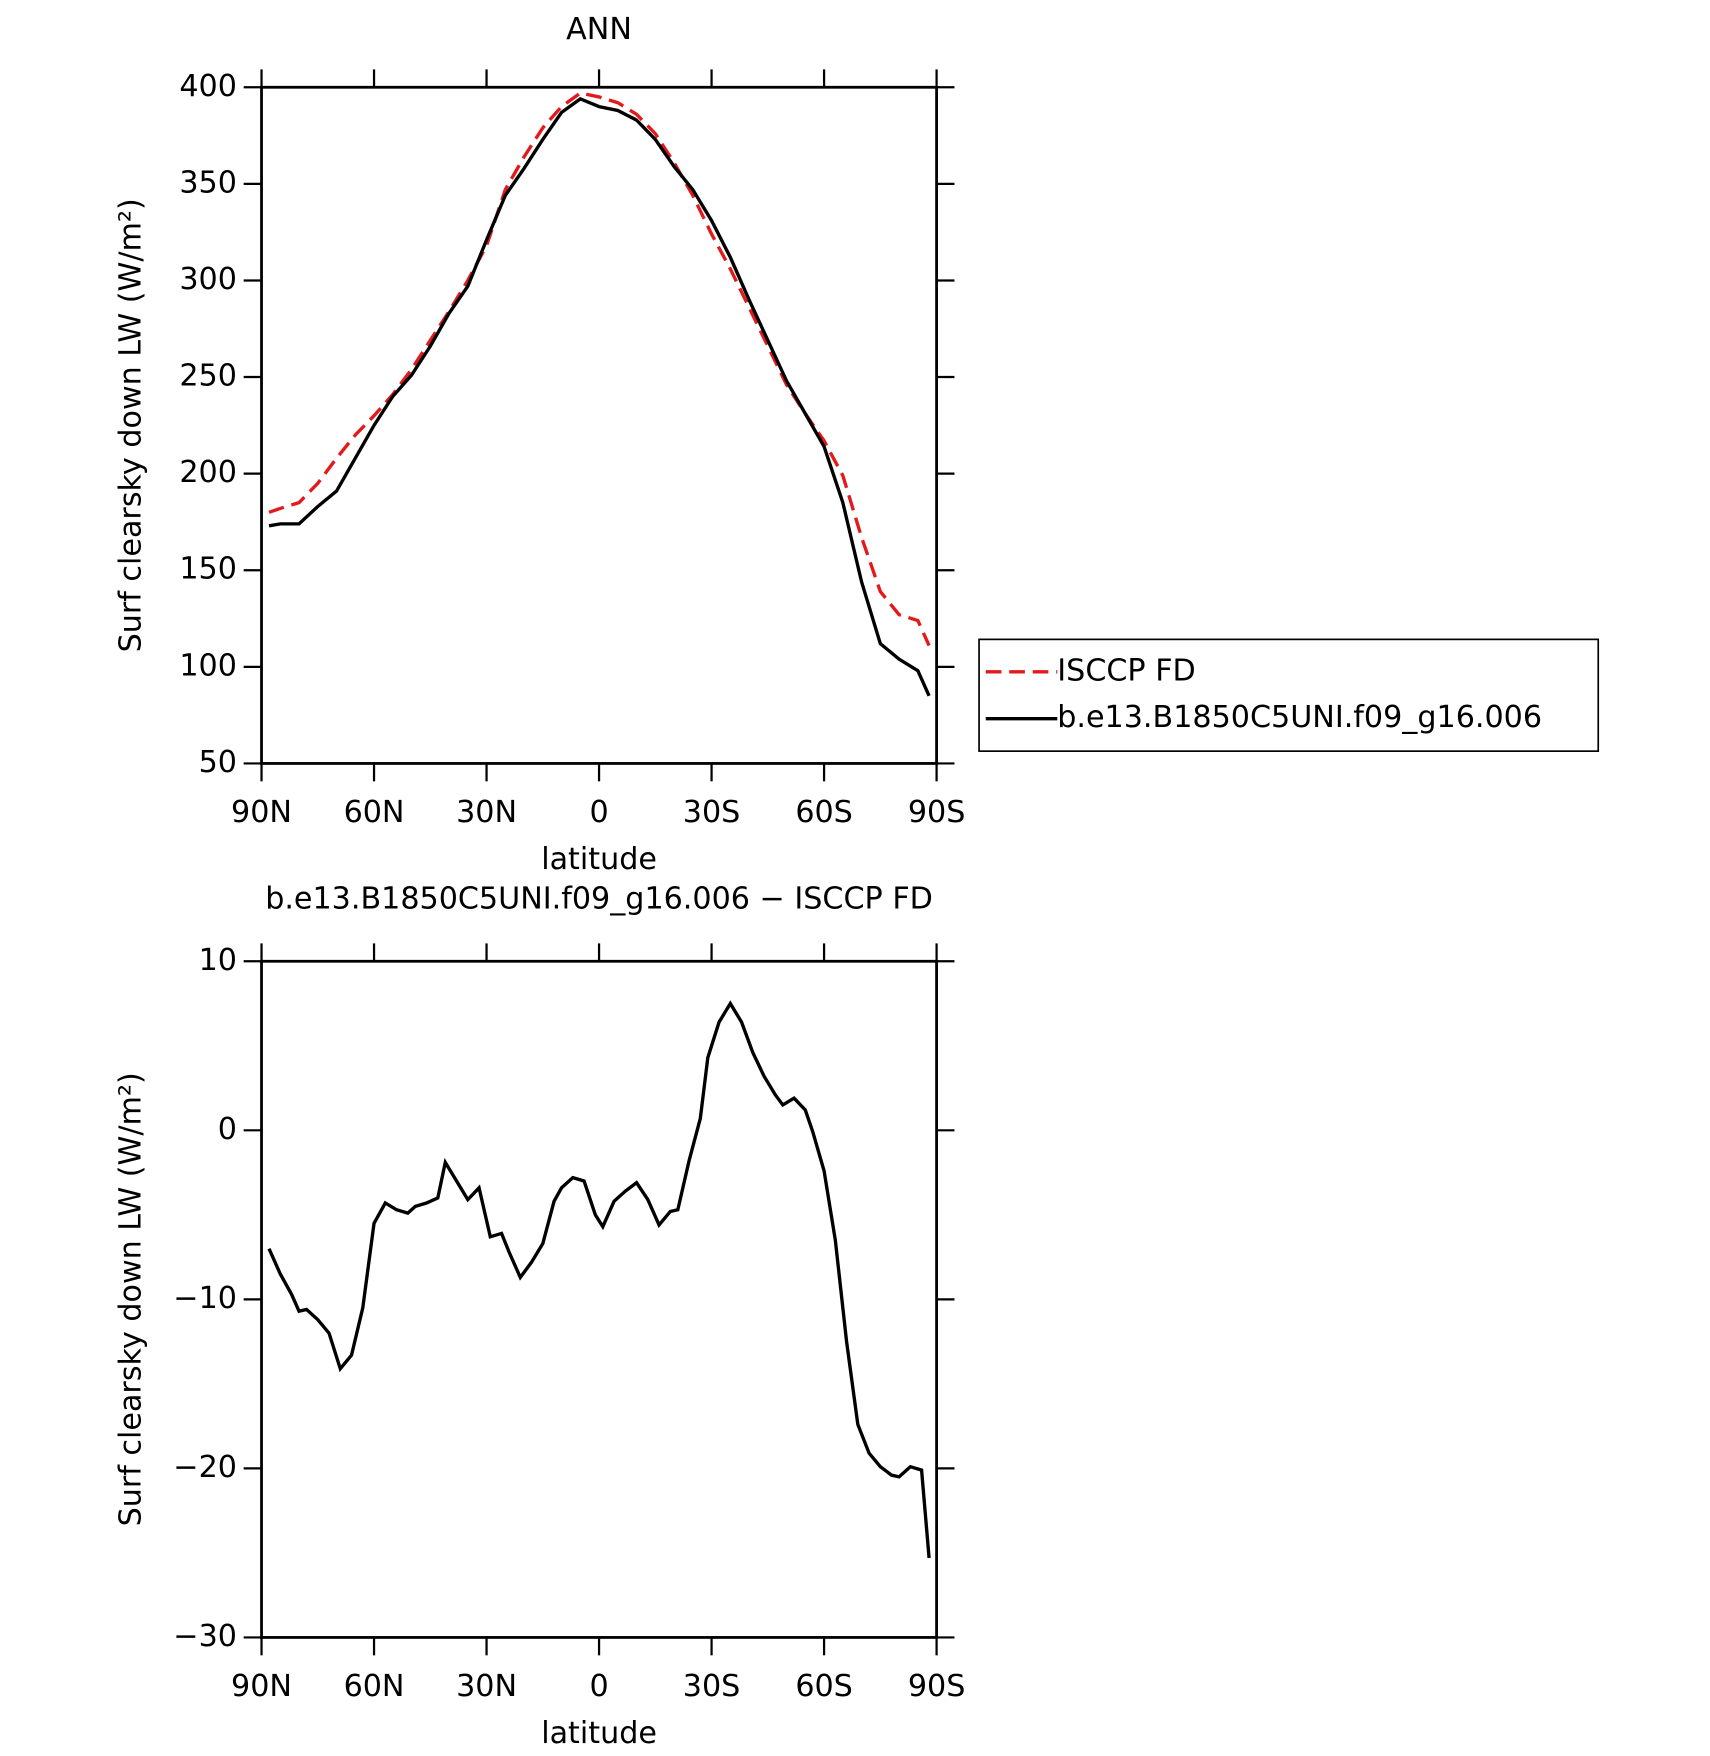 This screenshot has width=1710, height=1756. What do you see at coordinates (1289, 695) in the screenshot?
I see `legend-box` at bounding box center [1289, 695].